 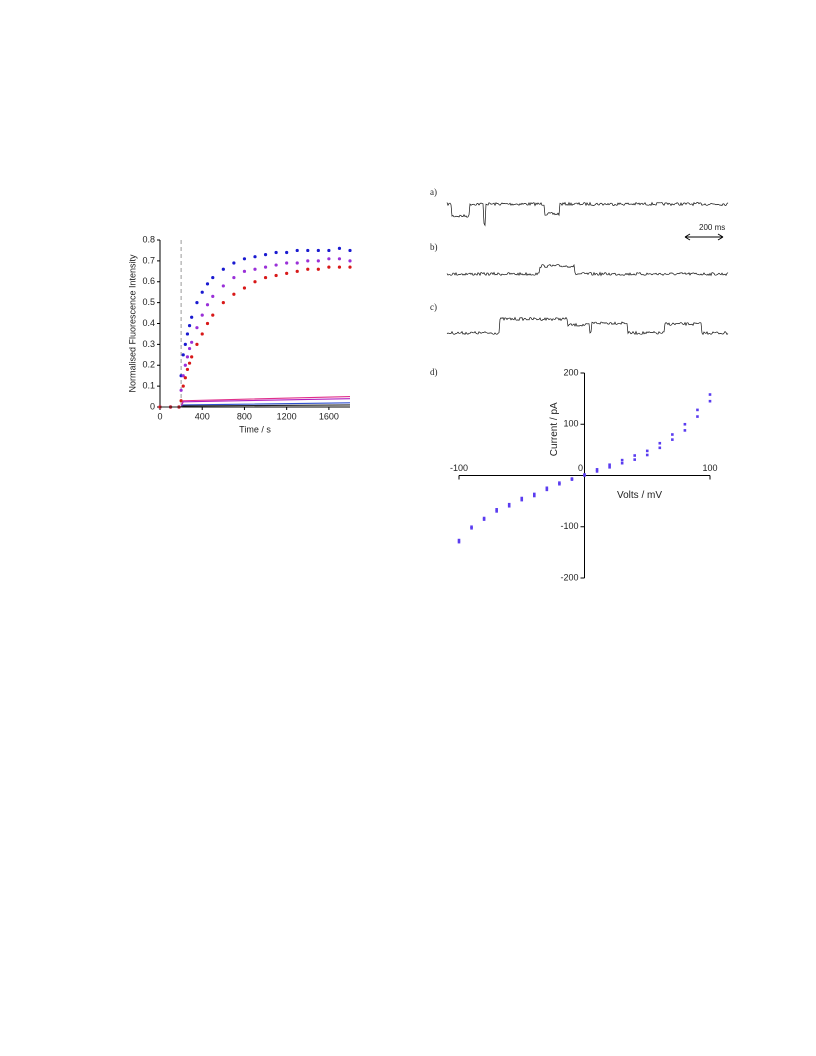 I want to click on y-tick-label: 0.6, so click(x=148, y=281).